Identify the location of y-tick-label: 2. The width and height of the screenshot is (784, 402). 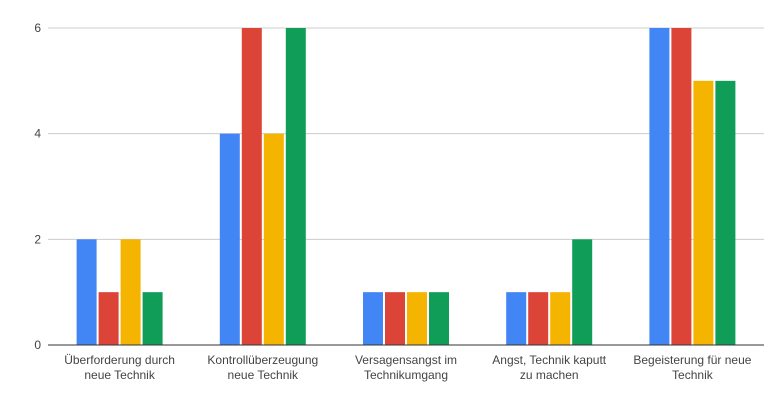
(37, 239).